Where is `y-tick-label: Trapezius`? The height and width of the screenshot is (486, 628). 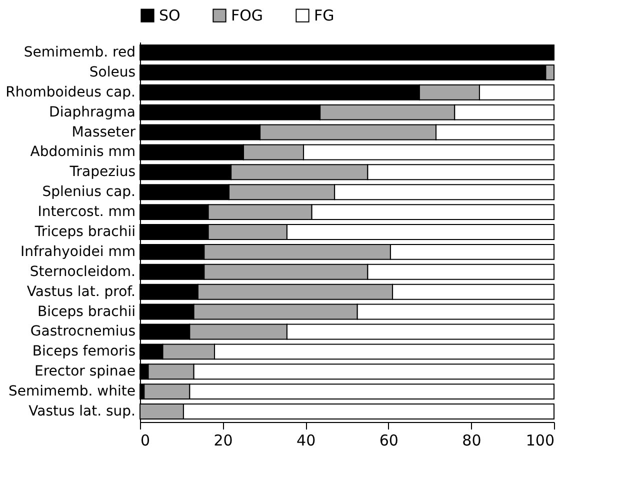
y-tick-label: Trapezius is located at coordinates (102, 172).